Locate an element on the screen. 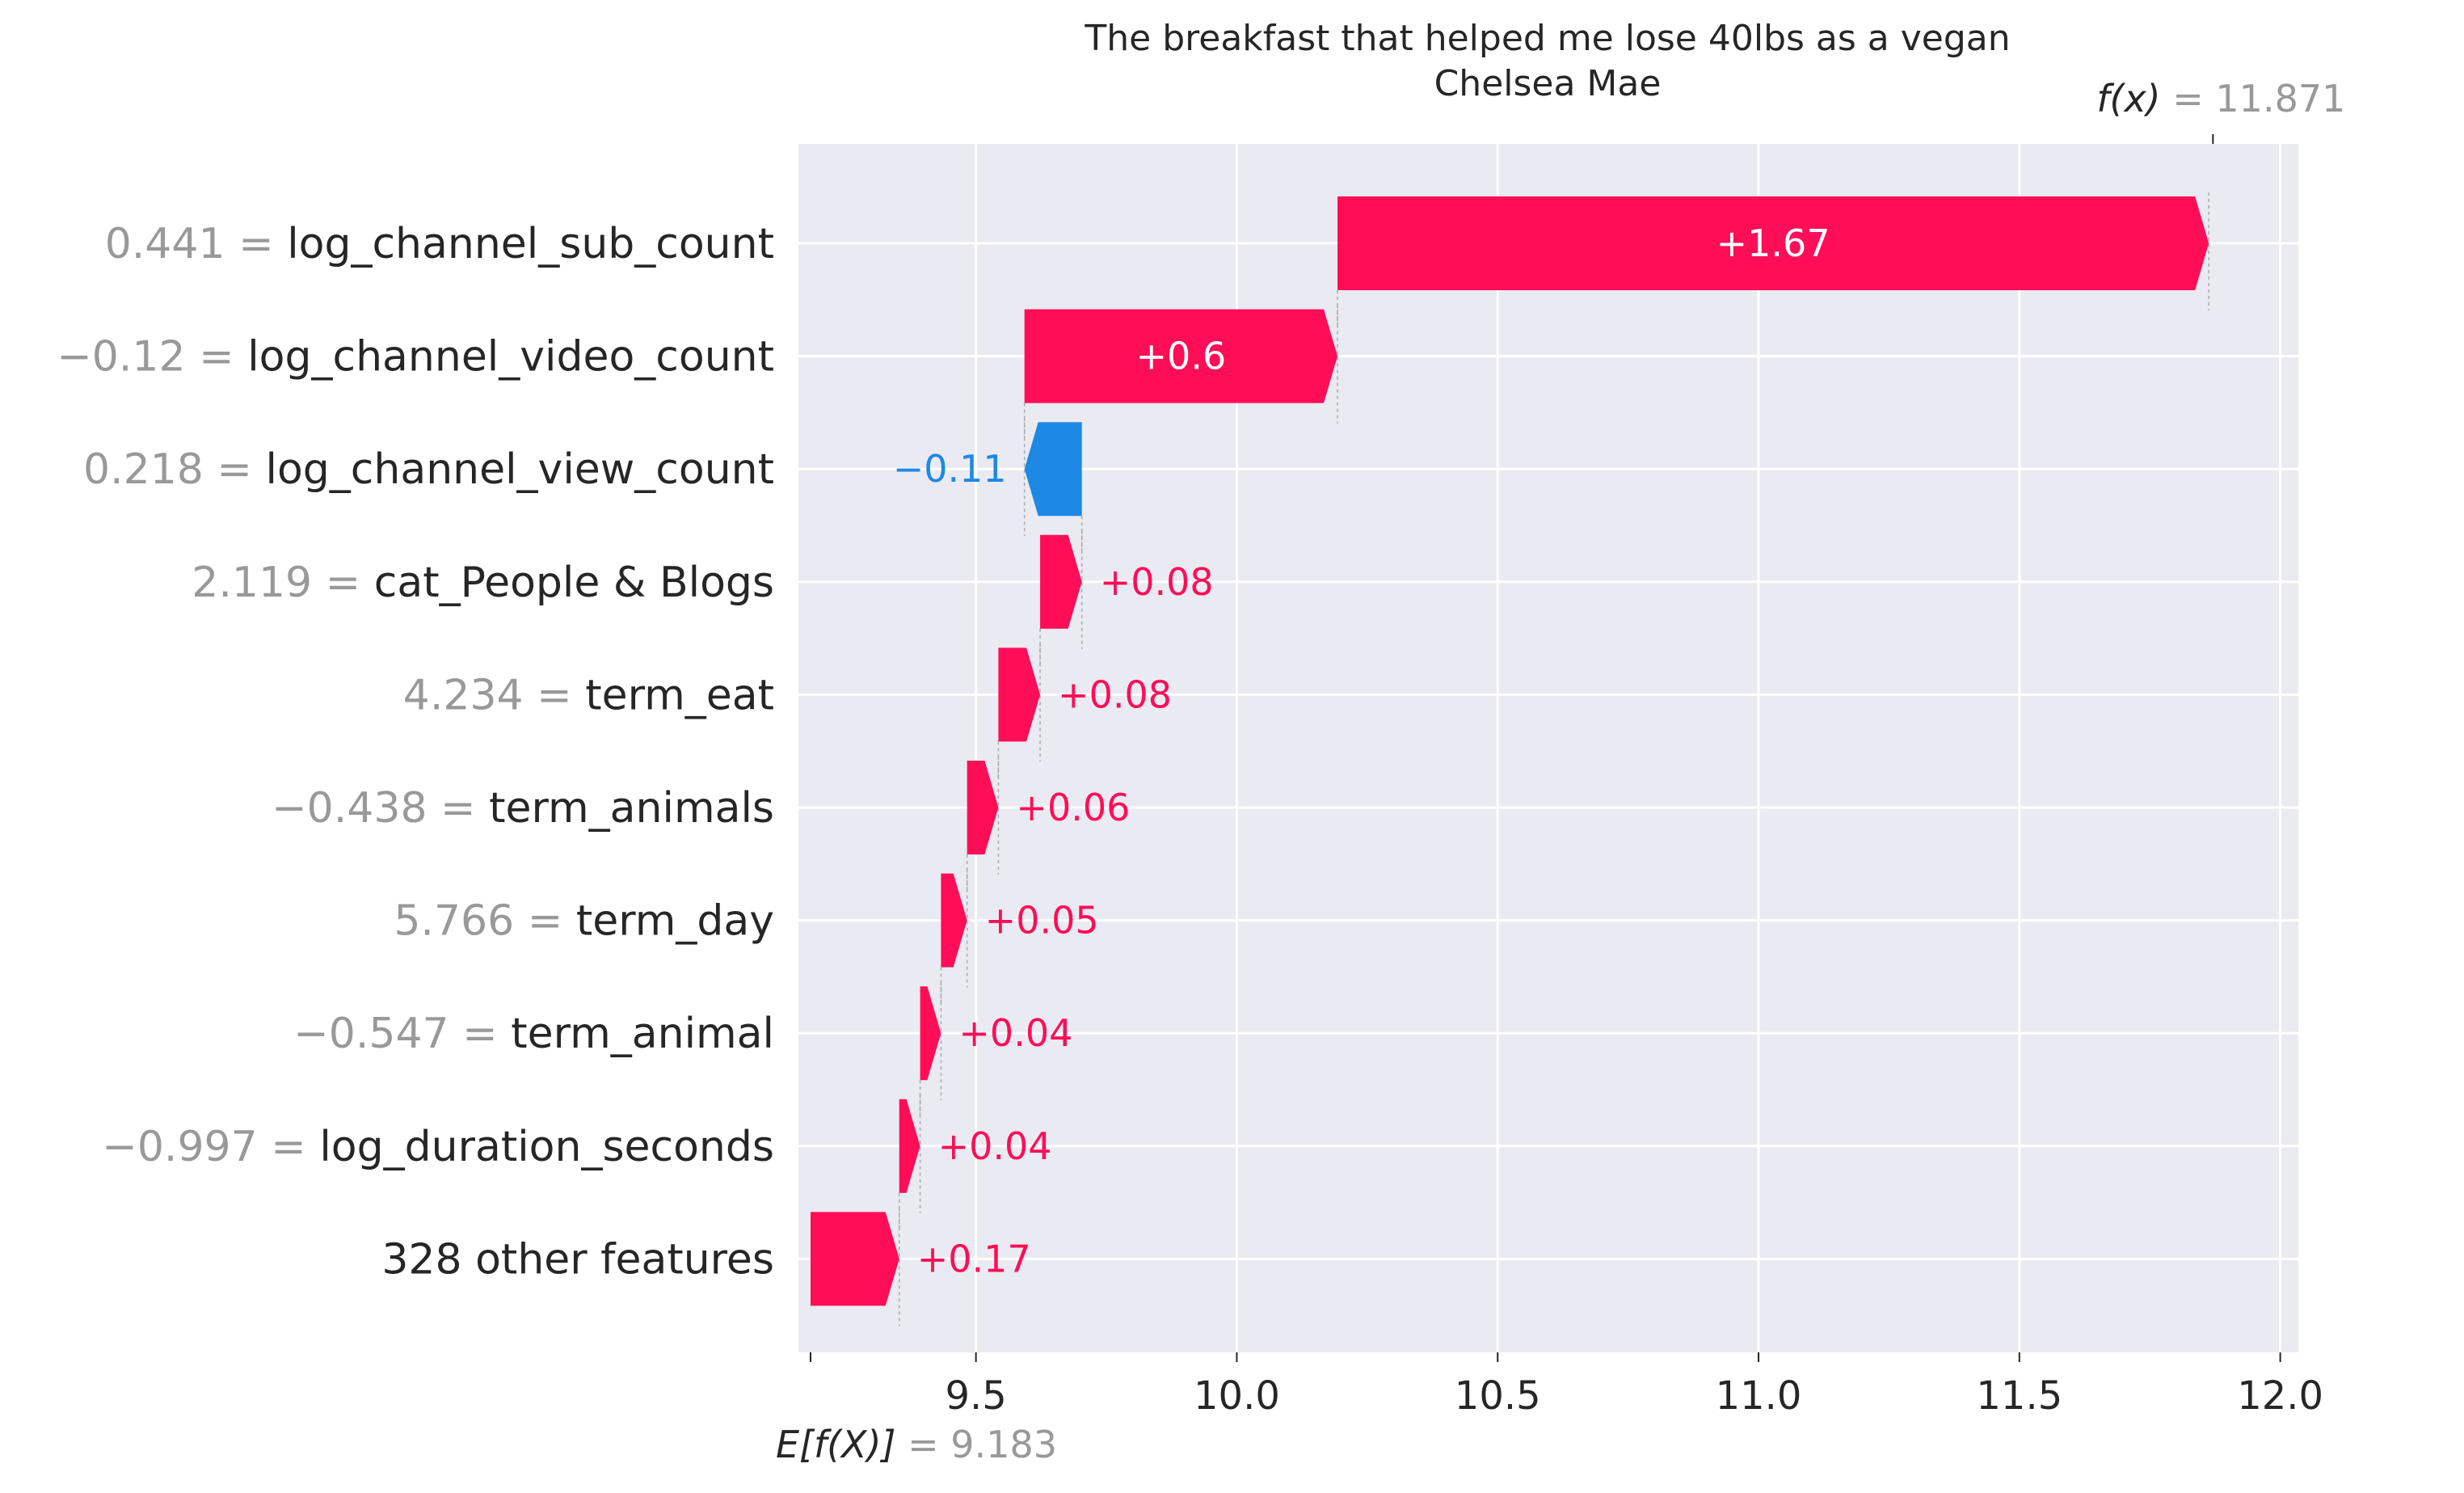  bar-term-animal is located at coordinates (930, 1033).